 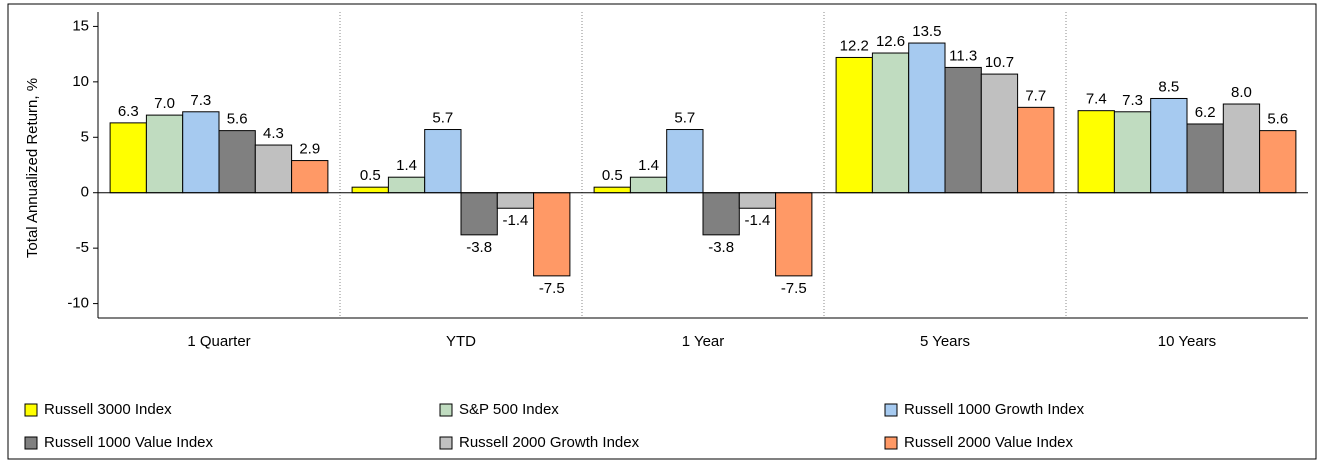 I want to click on value-label: 8.5, so click(x=1168, y=86).